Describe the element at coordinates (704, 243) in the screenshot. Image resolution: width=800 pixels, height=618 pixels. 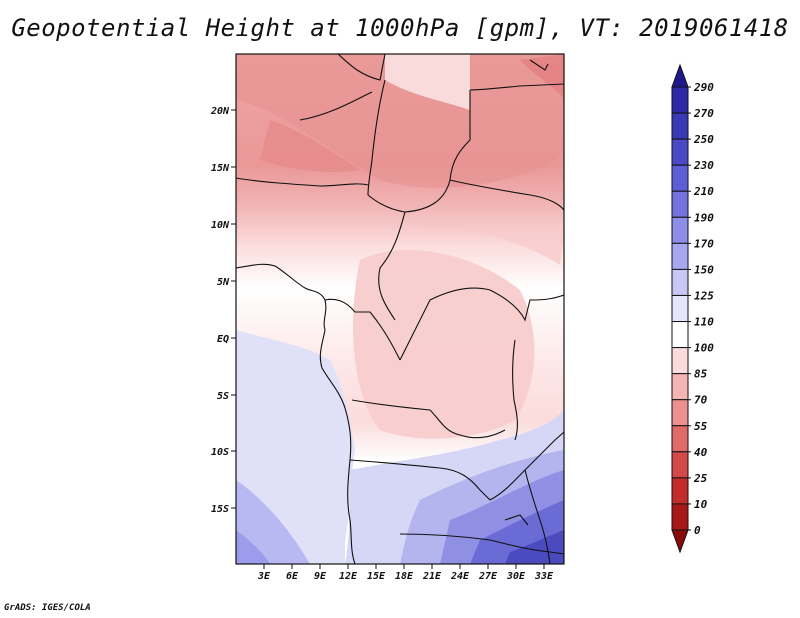
I see `colorbar-label: 170` at that location.